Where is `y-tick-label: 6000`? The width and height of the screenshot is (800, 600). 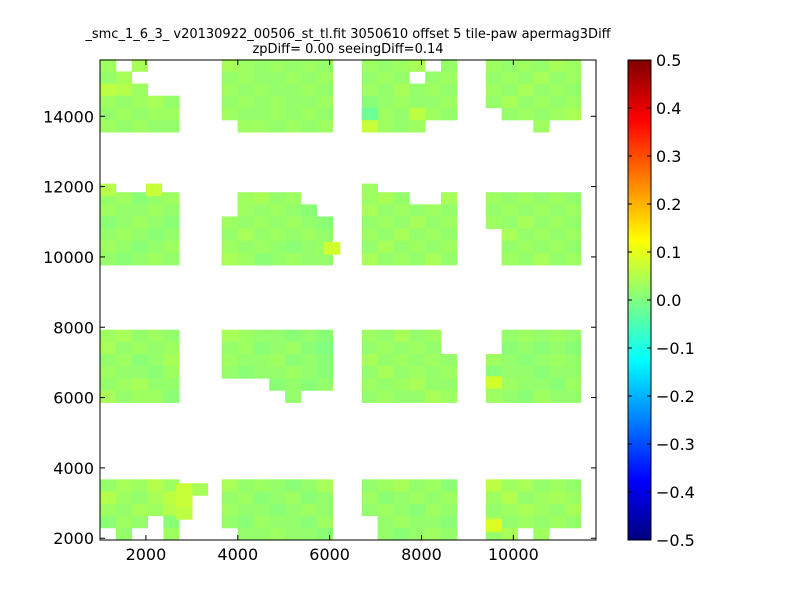 y-tick-label: 6000 is located at coordinates (73, 398).